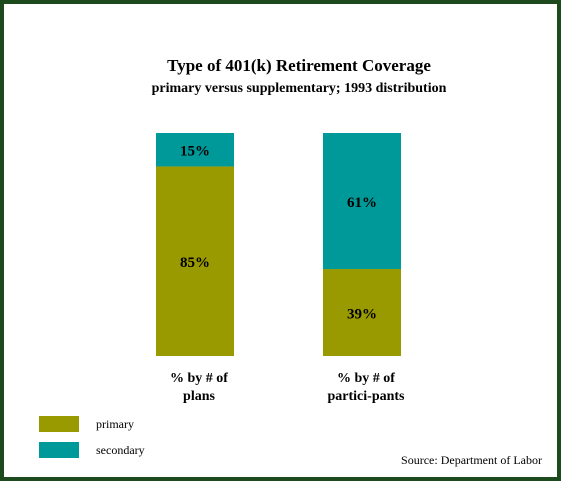 The height and width of the screenshot is (481, 561). I want to click on legend-swatch-secondary, so click(59, 450).